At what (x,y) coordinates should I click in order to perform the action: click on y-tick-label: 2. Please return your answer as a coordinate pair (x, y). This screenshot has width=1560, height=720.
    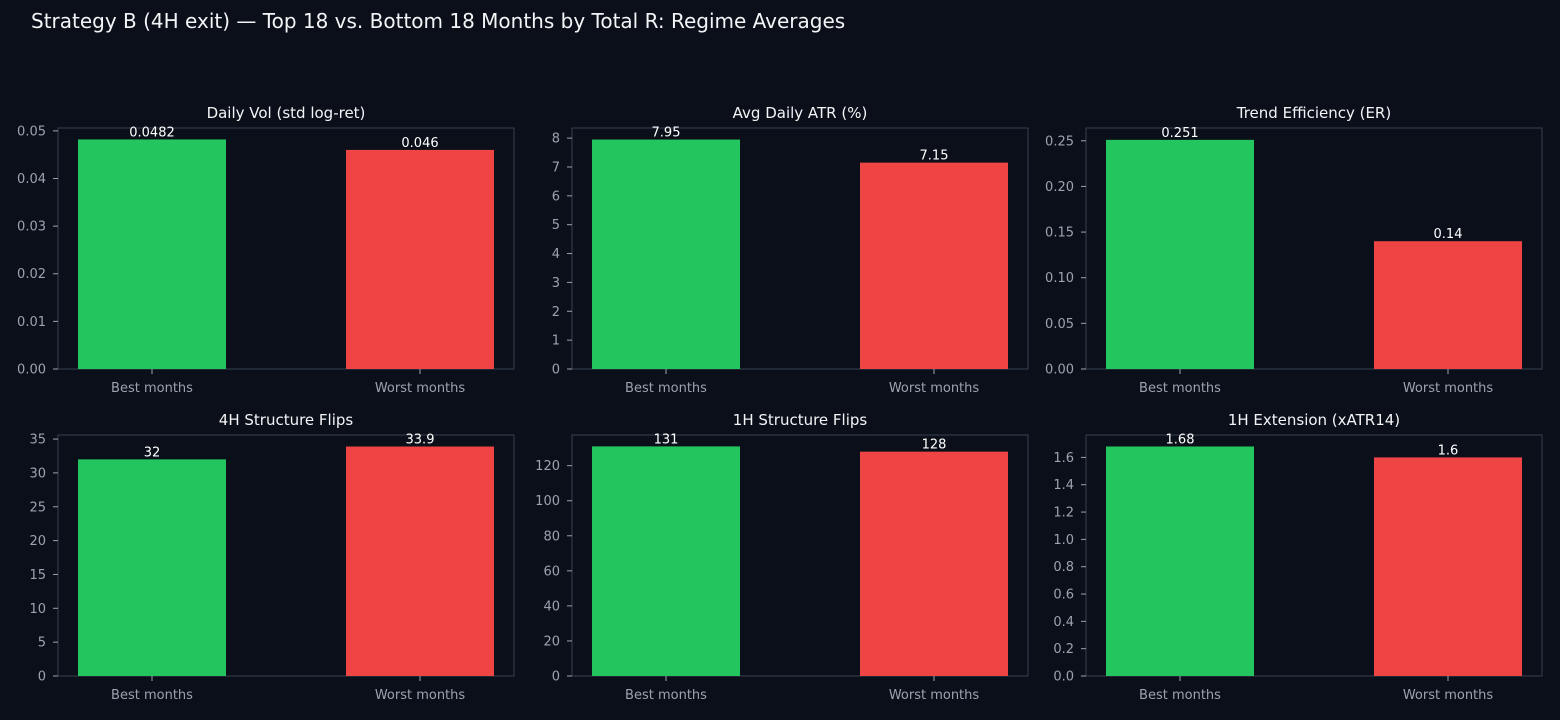
    Looking at the image, I should click on (556, 312).